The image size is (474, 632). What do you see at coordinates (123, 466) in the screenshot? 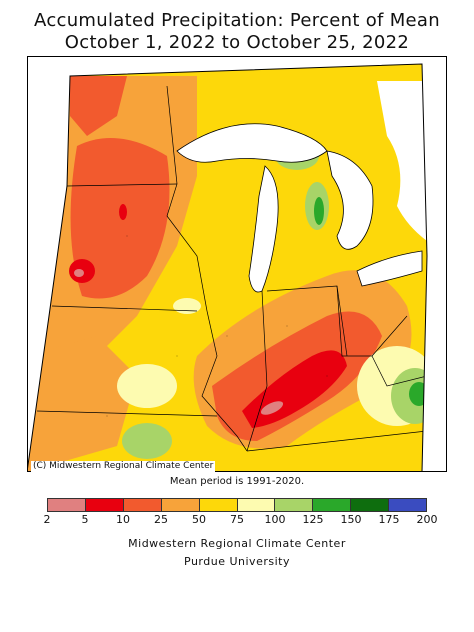
I see `copyright-credit: (C) Midwestern Regional Climate Center` at bounding box center [123, 466].